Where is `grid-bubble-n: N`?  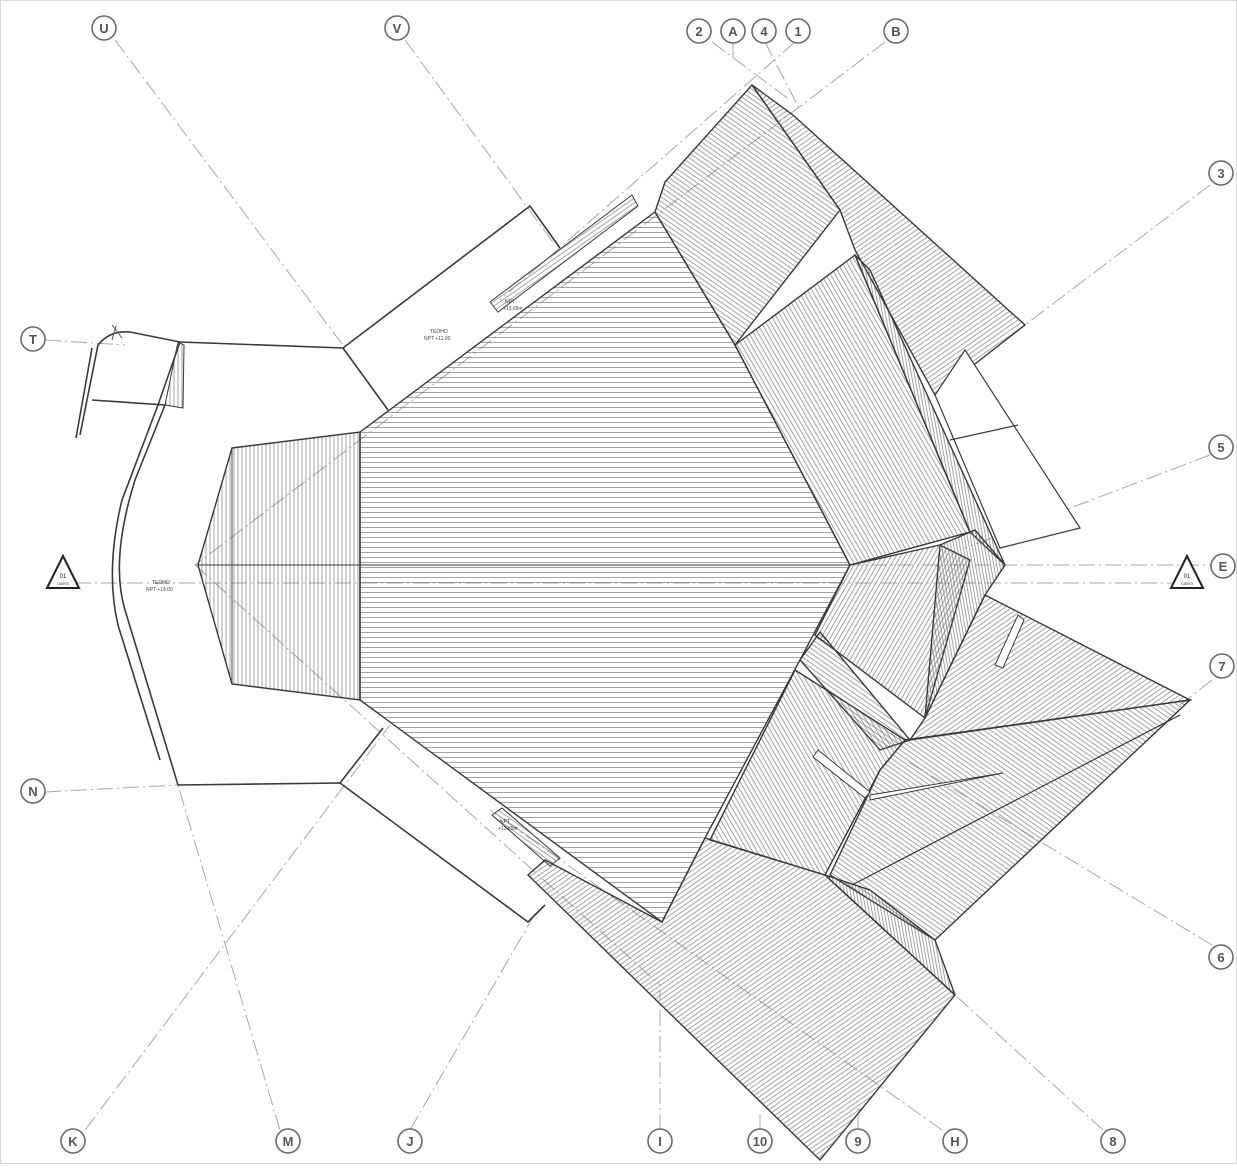 grid-bubble-n: N is located at coordinates (33, 791).